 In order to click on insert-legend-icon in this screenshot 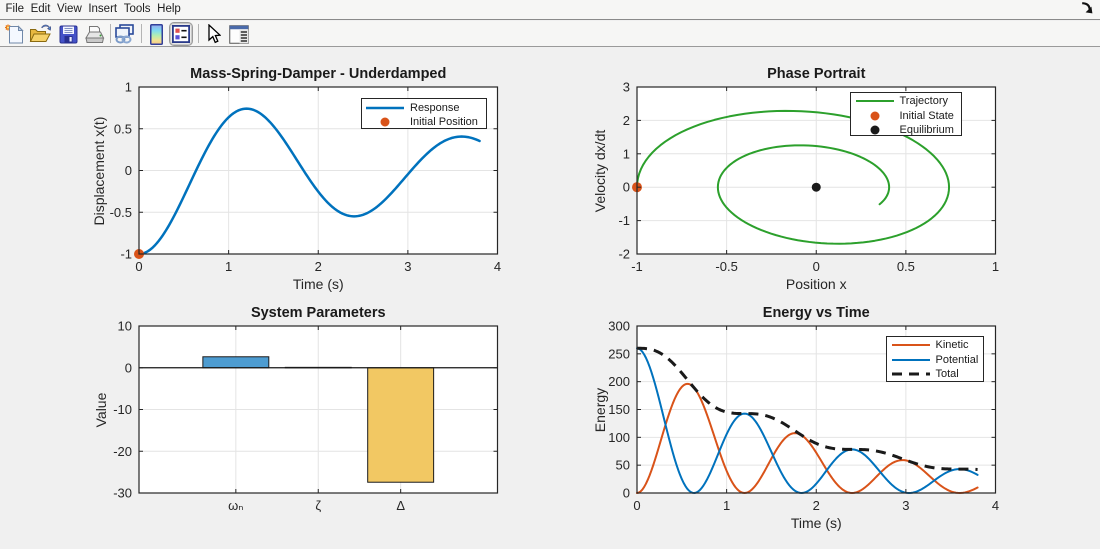, I will do `click(180, 34)`.